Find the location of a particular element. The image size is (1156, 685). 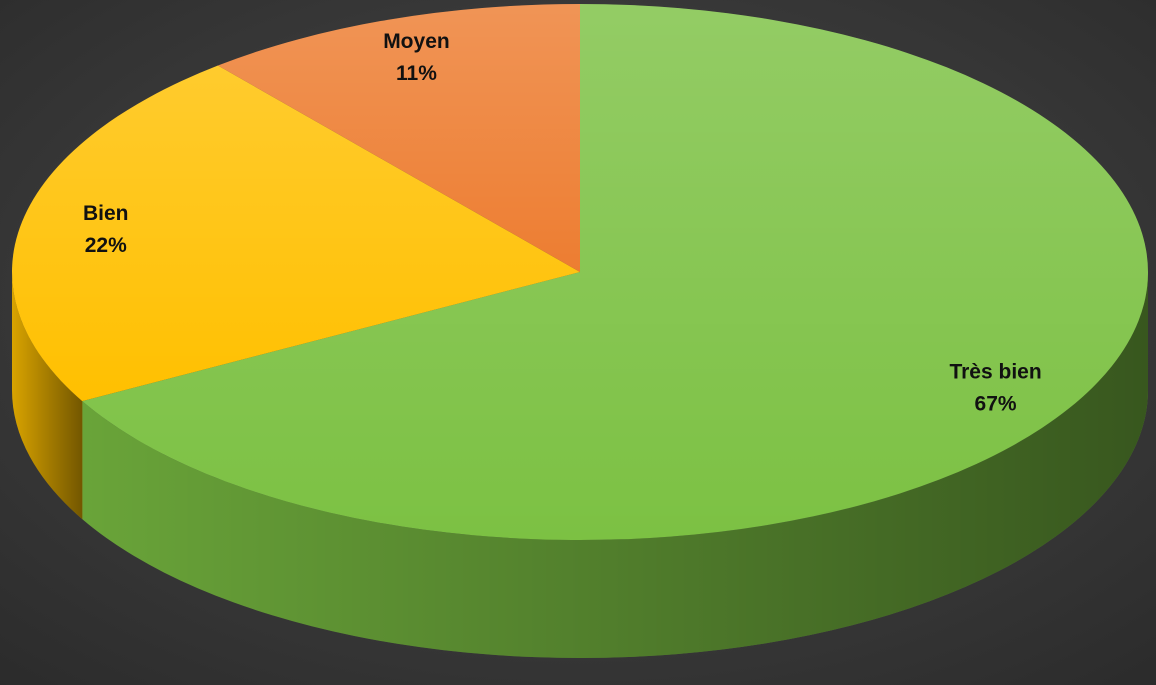

value-label: 22% is located at coordinates (106, 245).